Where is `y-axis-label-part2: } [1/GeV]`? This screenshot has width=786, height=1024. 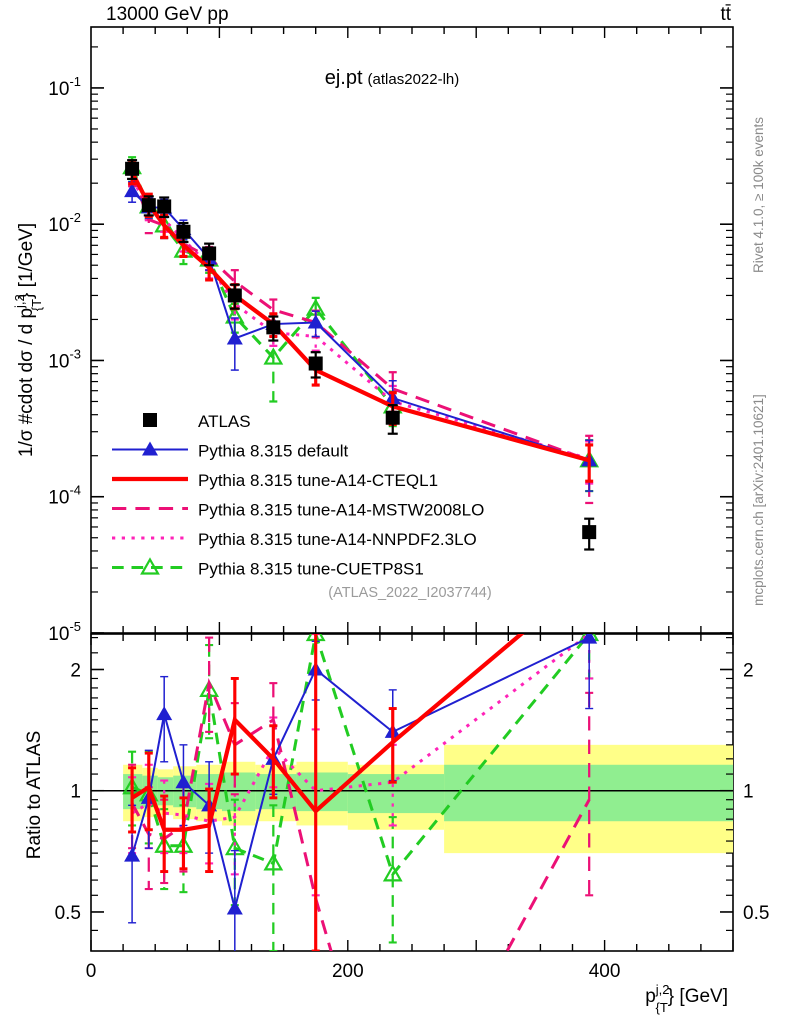 y-axis-label-part2: } [1/GeV] is located at coordinates (26, 261).